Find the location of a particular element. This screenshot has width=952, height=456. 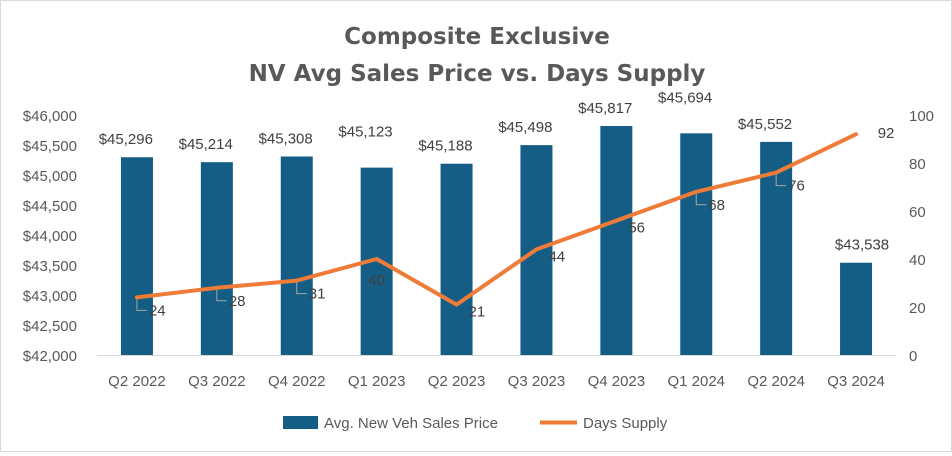

bar-data-label: $45,214 is located at coordinates (206, 144).